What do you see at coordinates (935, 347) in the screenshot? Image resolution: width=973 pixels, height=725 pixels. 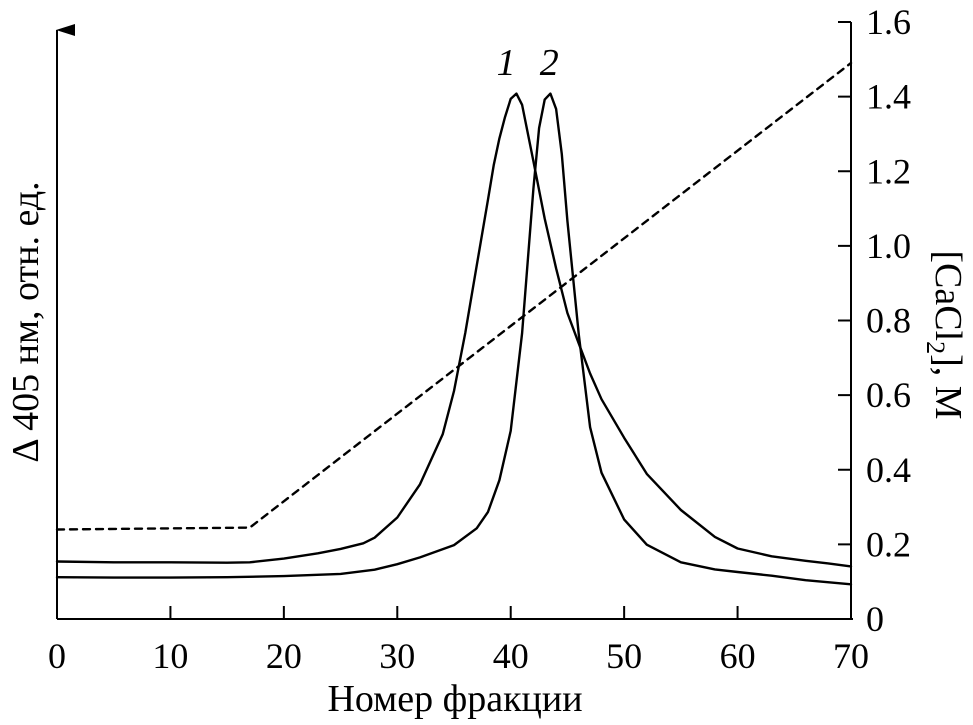 I see `right-axis-title-sub: 2` at bounding box center [935, 347].